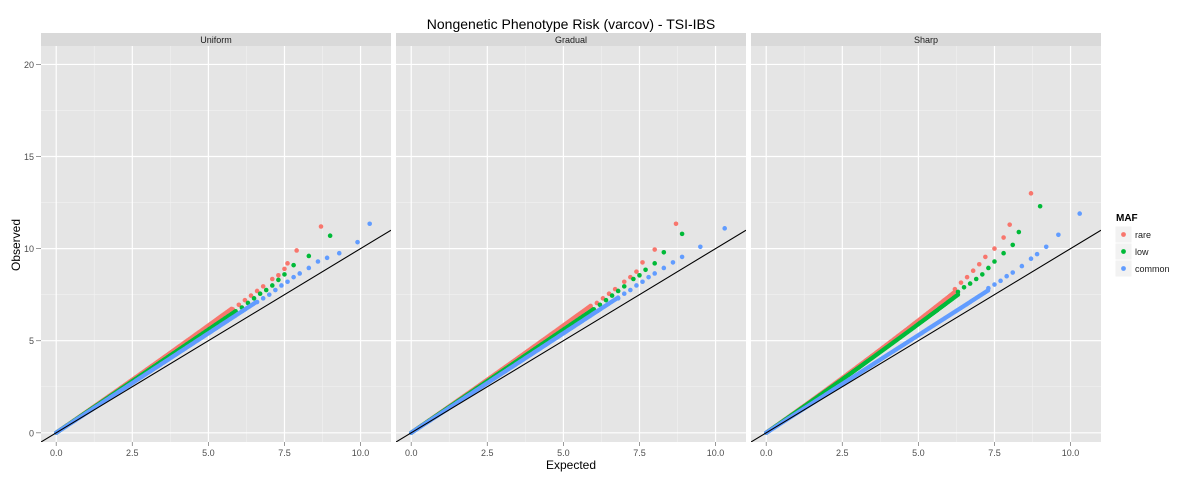 This screenshot has width=1200, height=480. What do you see at coordinates (29, 157) in the screenshot?
I see `y-tick-label: 15` at bounding box center [29, 157].